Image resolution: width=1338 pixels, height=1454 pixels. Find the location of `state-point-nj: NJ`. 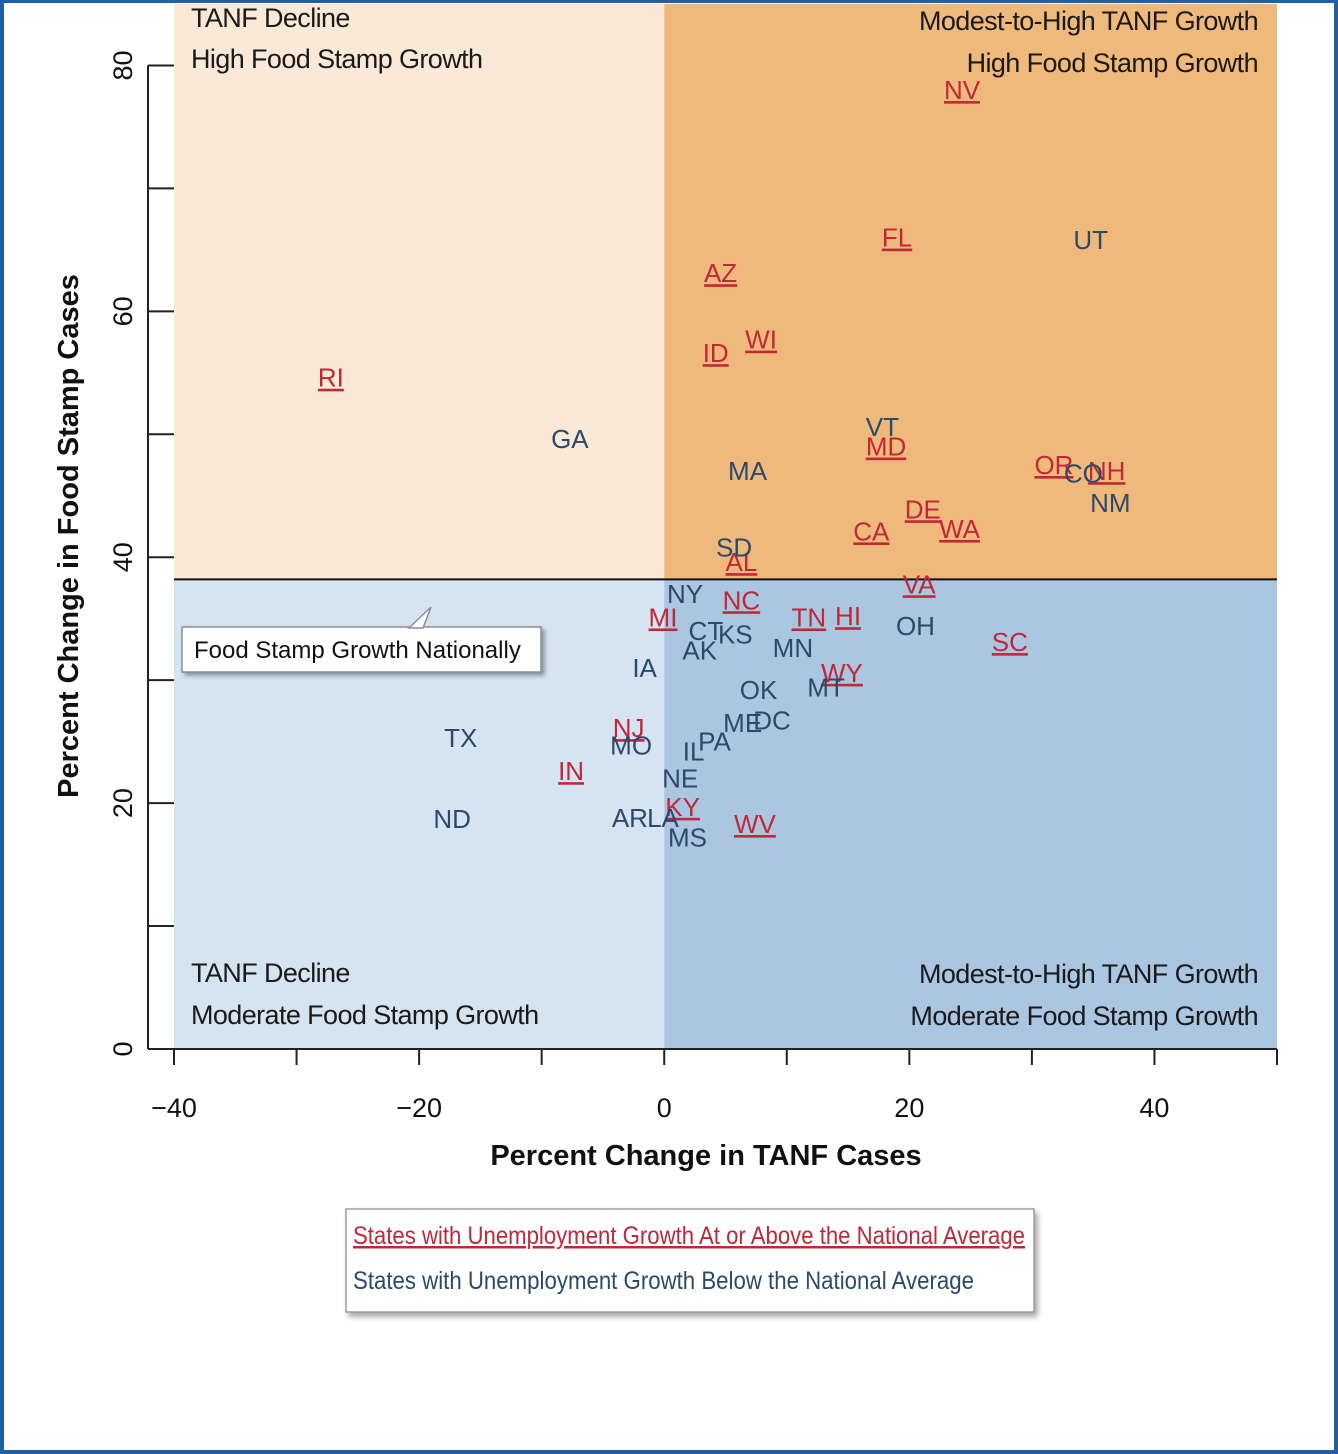

state-point-nj: NJ is located at coordinates (629, 728).